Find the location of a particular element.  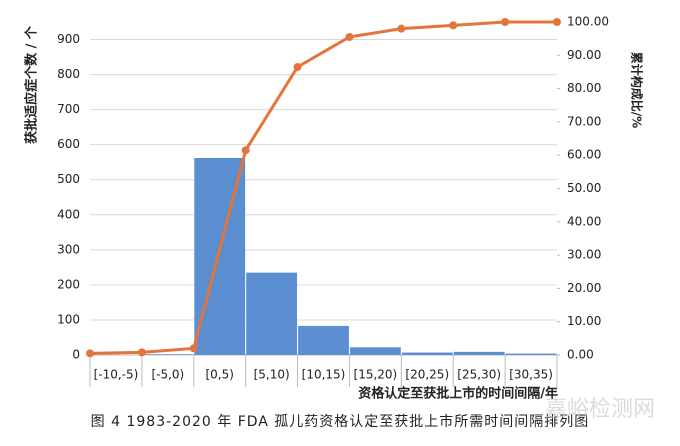

y-tick-label: 200 is located at coordinates (68, 284).